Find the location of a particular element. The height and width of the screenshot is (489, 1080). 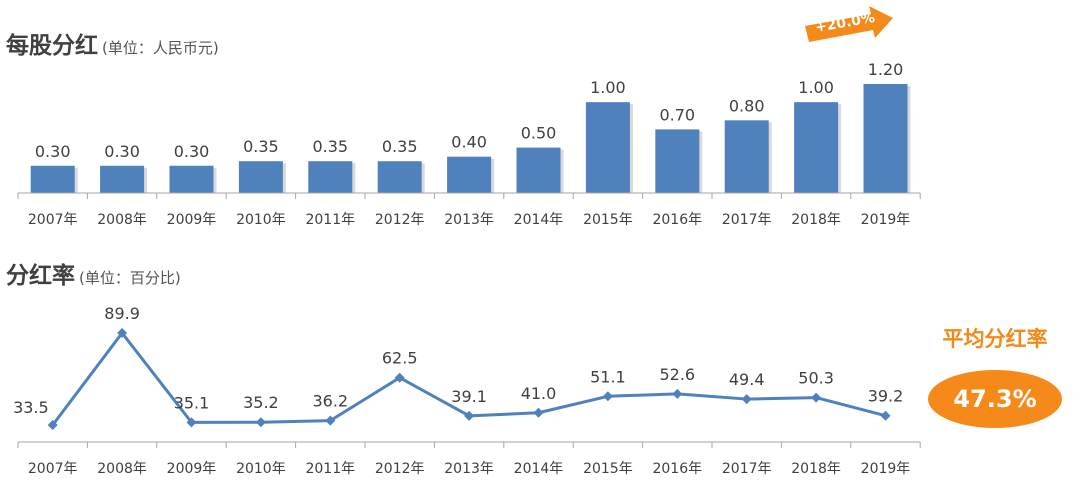

payout-x-tick: 2018年 is located at coordinates (816, 469).